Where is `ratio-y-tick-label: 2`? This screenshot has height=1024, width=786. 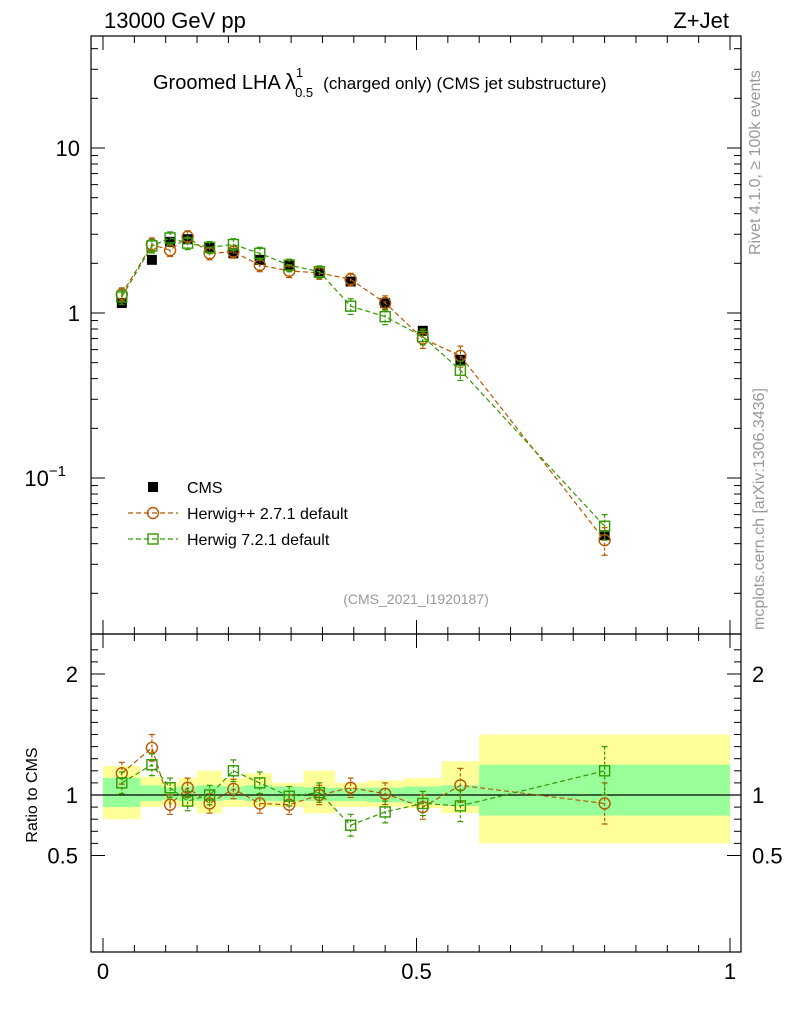 ratio-y-tick-label: 2 is located at coordinates (72, 674).